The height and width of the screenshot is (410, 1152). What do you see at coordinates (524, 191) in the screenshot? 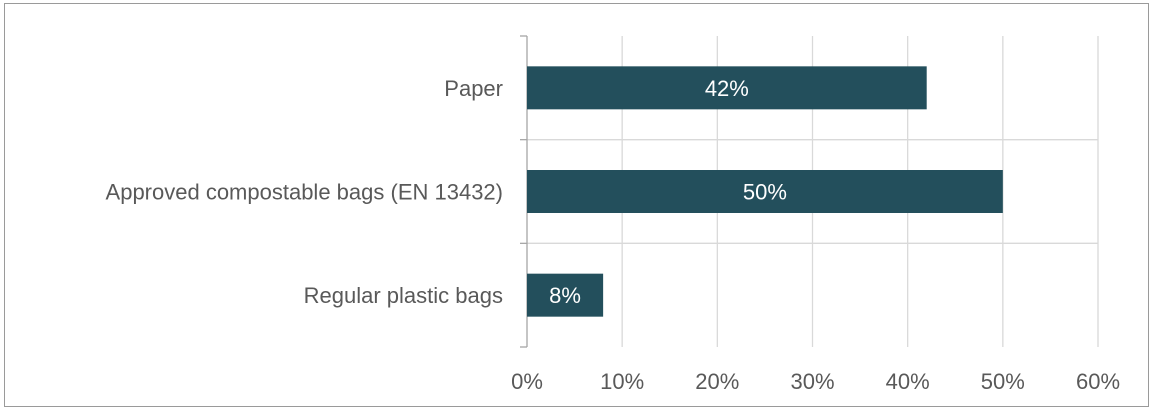
I see `category-axis` at bounding box center [524, 191].